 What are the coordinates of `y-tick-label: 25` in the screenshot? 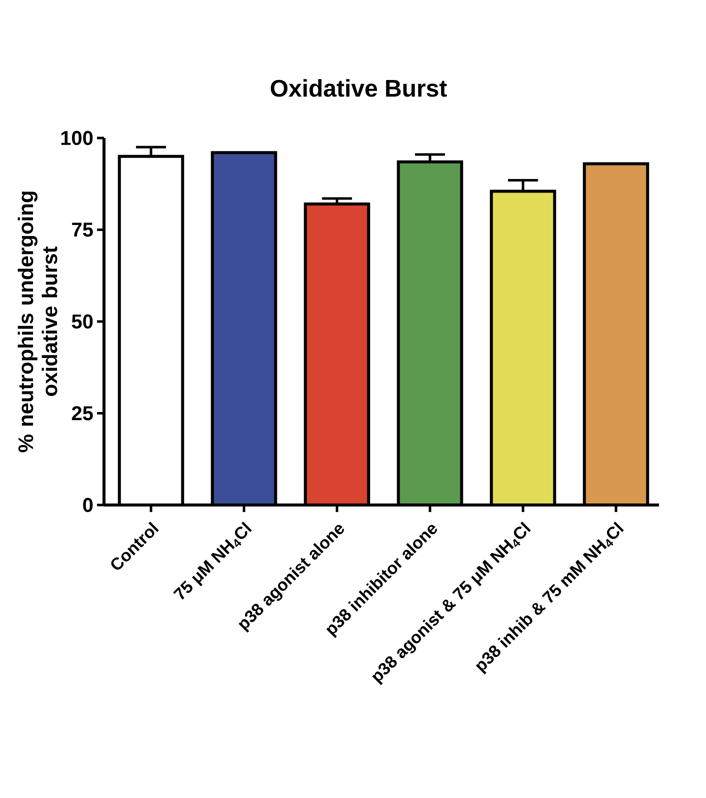 It's located at (82, 413).